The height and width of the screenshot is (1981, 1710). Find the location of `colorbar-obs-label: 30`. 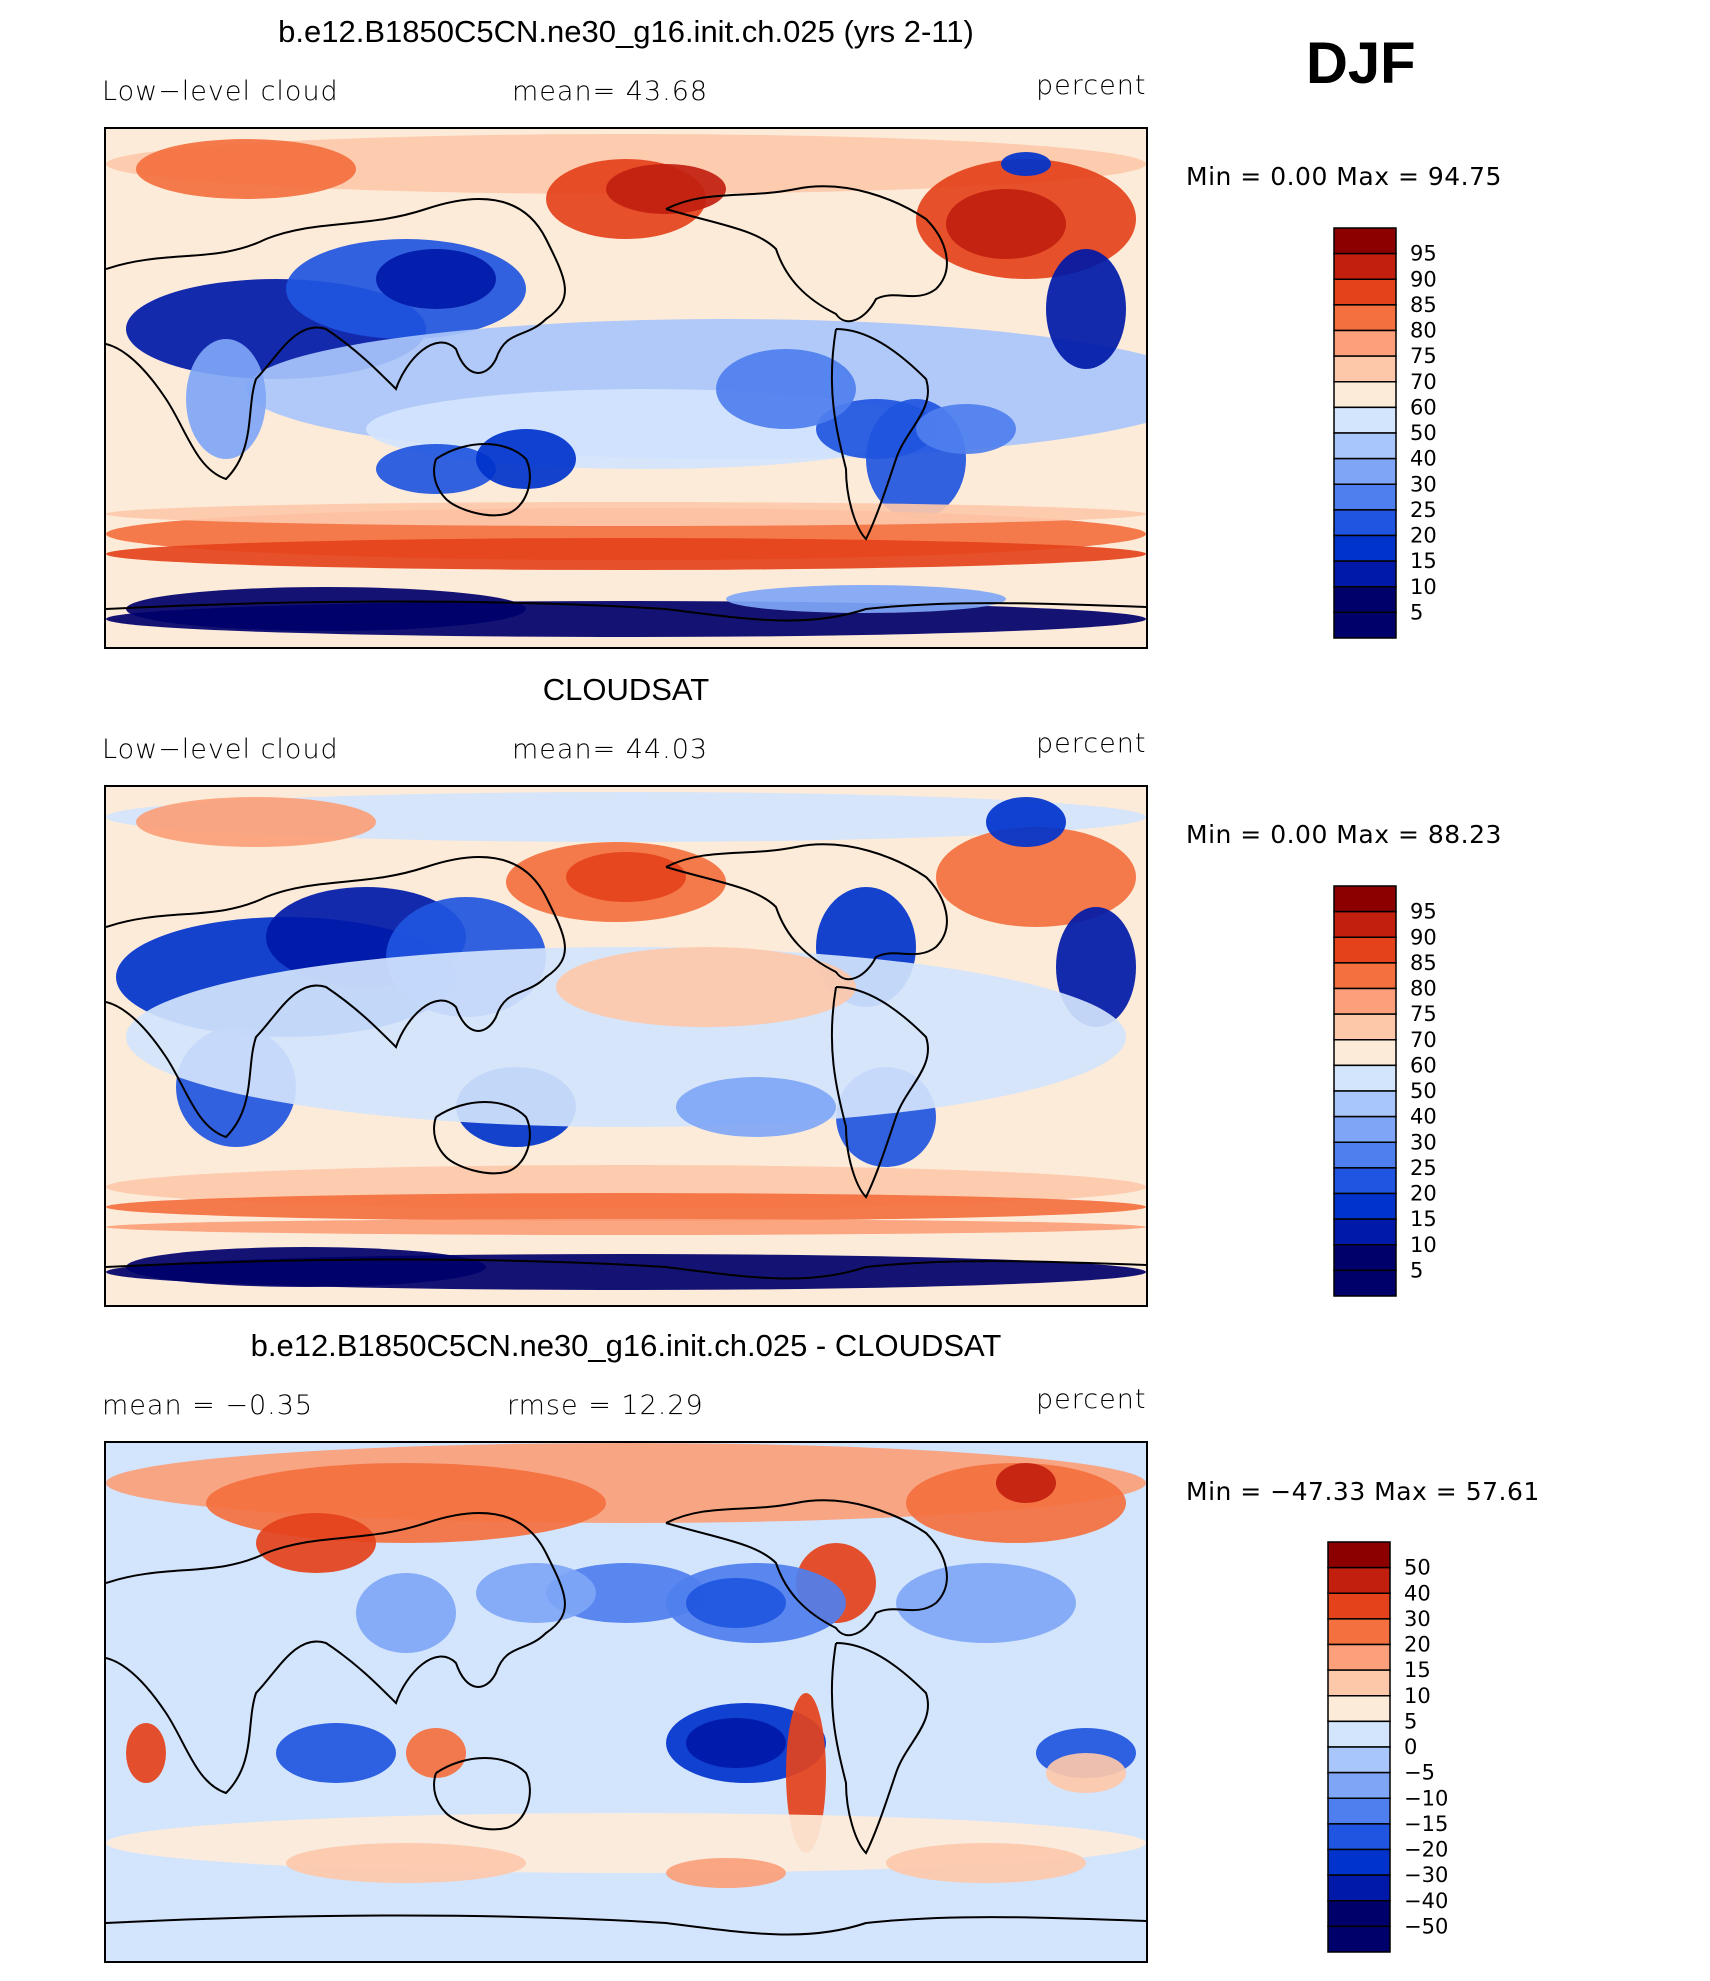

colorbar-obs-label: 30 is located at coordinates (1423, 1142).